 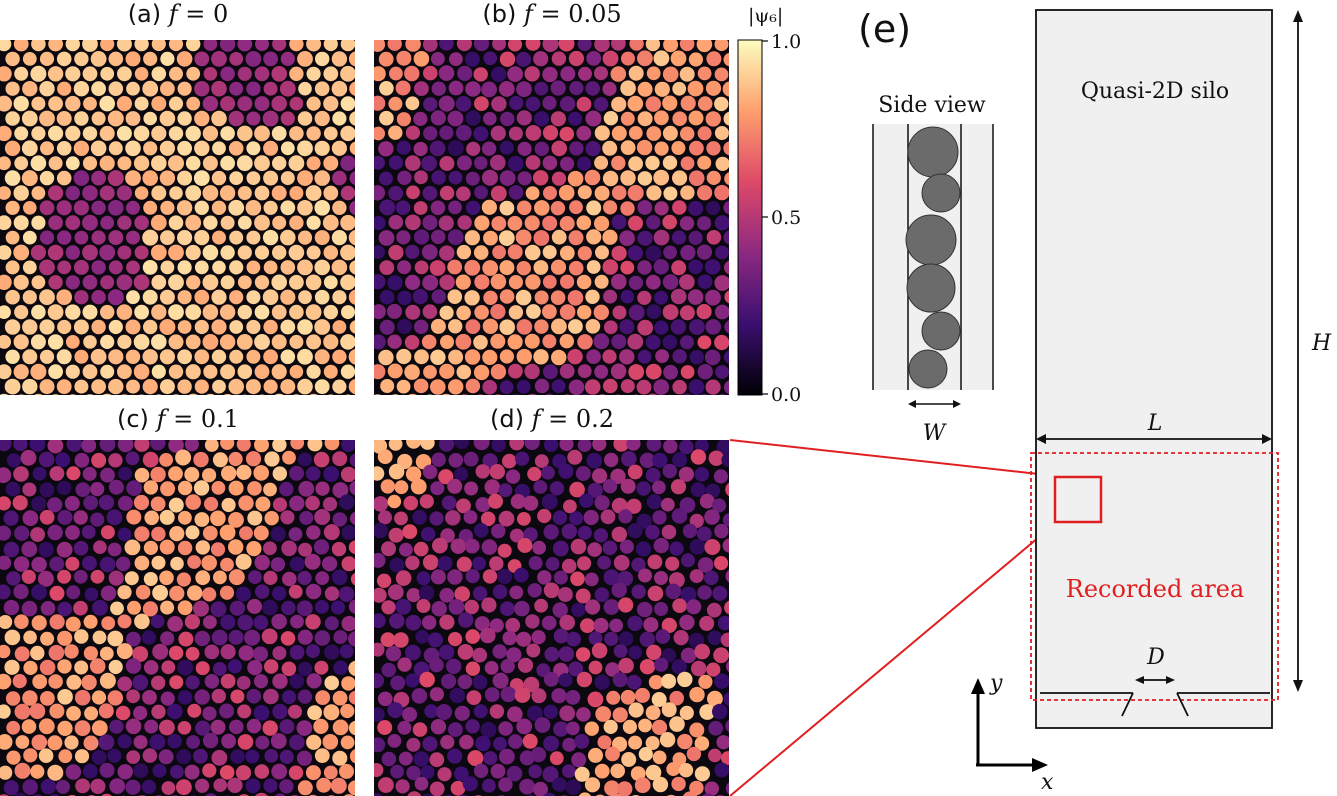 I want to click on axes-indicator, so click(x=1009, y=725).